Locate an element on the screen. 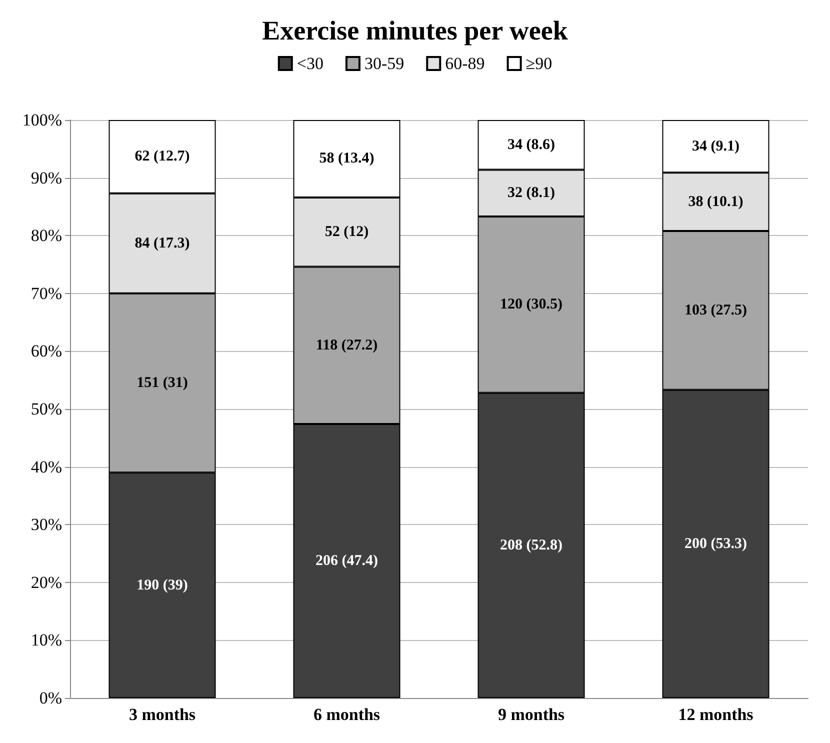 This screenshot has height=743, width=830. data-label: 32 (8.1) is located at coordinates (531, 193).